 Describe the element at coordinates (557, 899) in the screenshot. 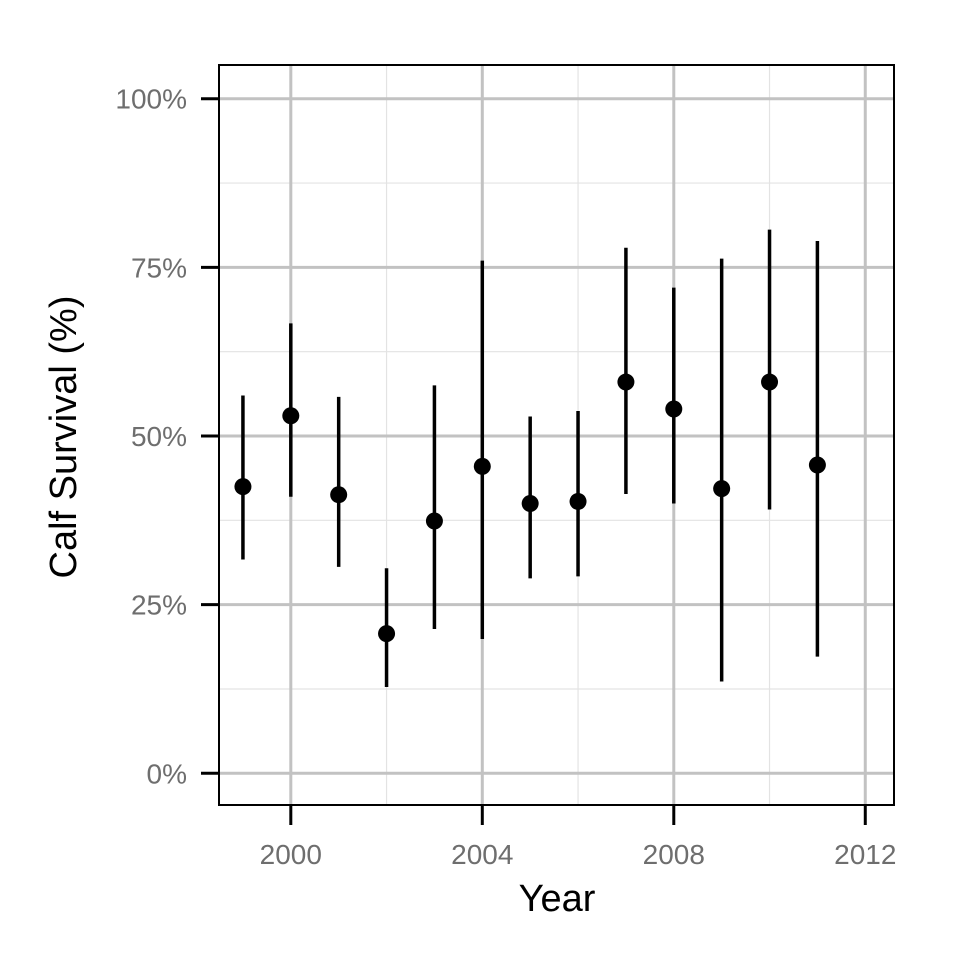

I see `x-axis-title: Year` at that location.